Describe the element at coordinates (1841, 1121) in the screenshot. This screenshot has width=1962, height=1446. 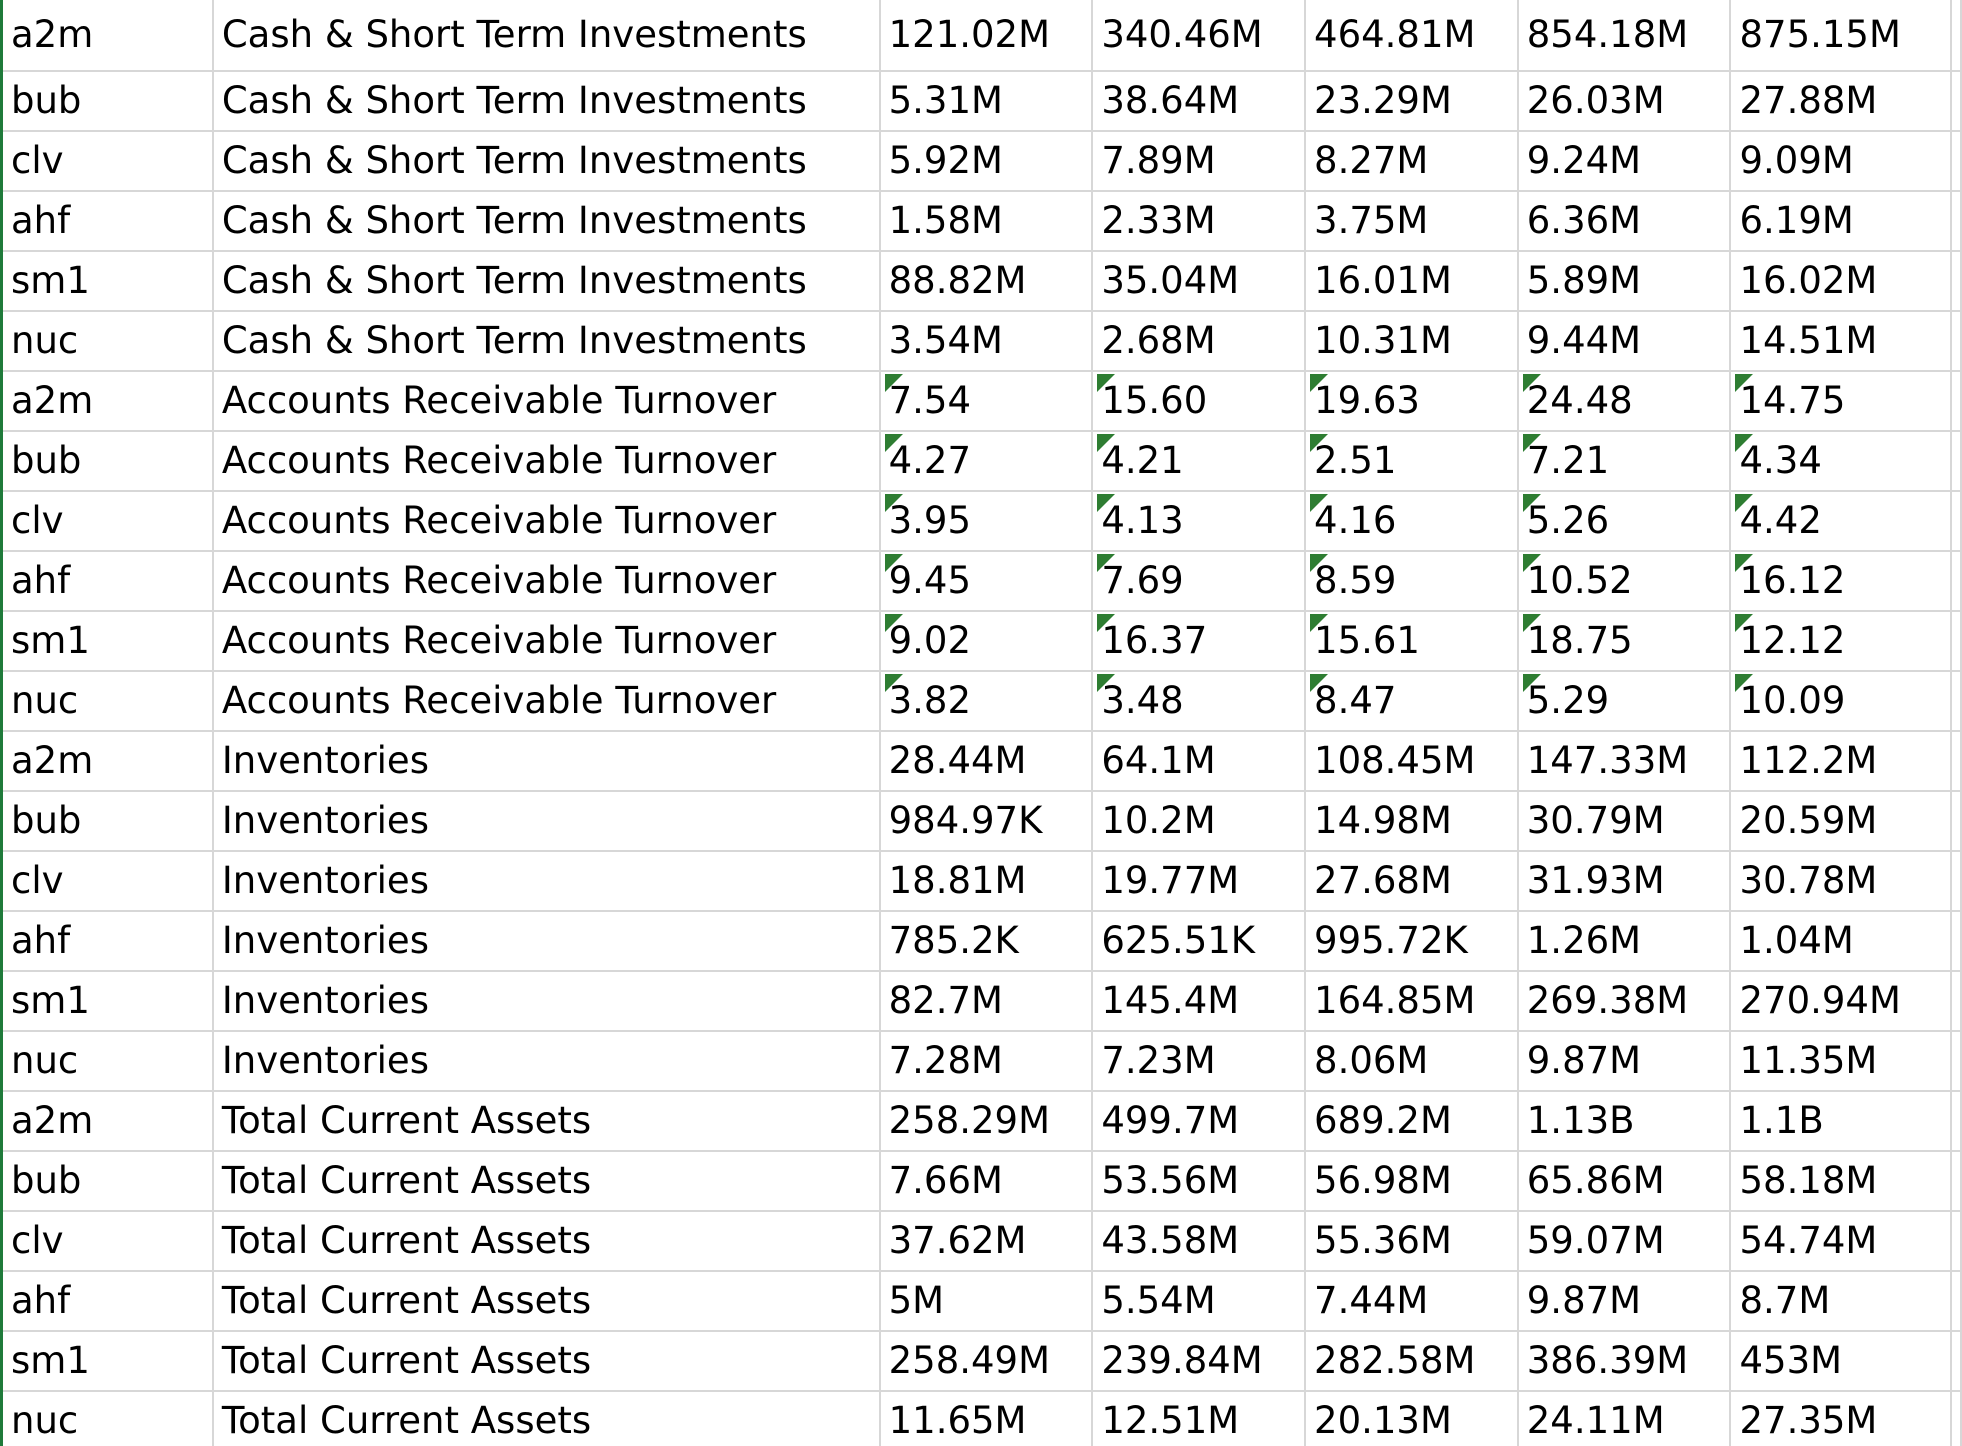
I see `value-cell: 1.1B` at that location.